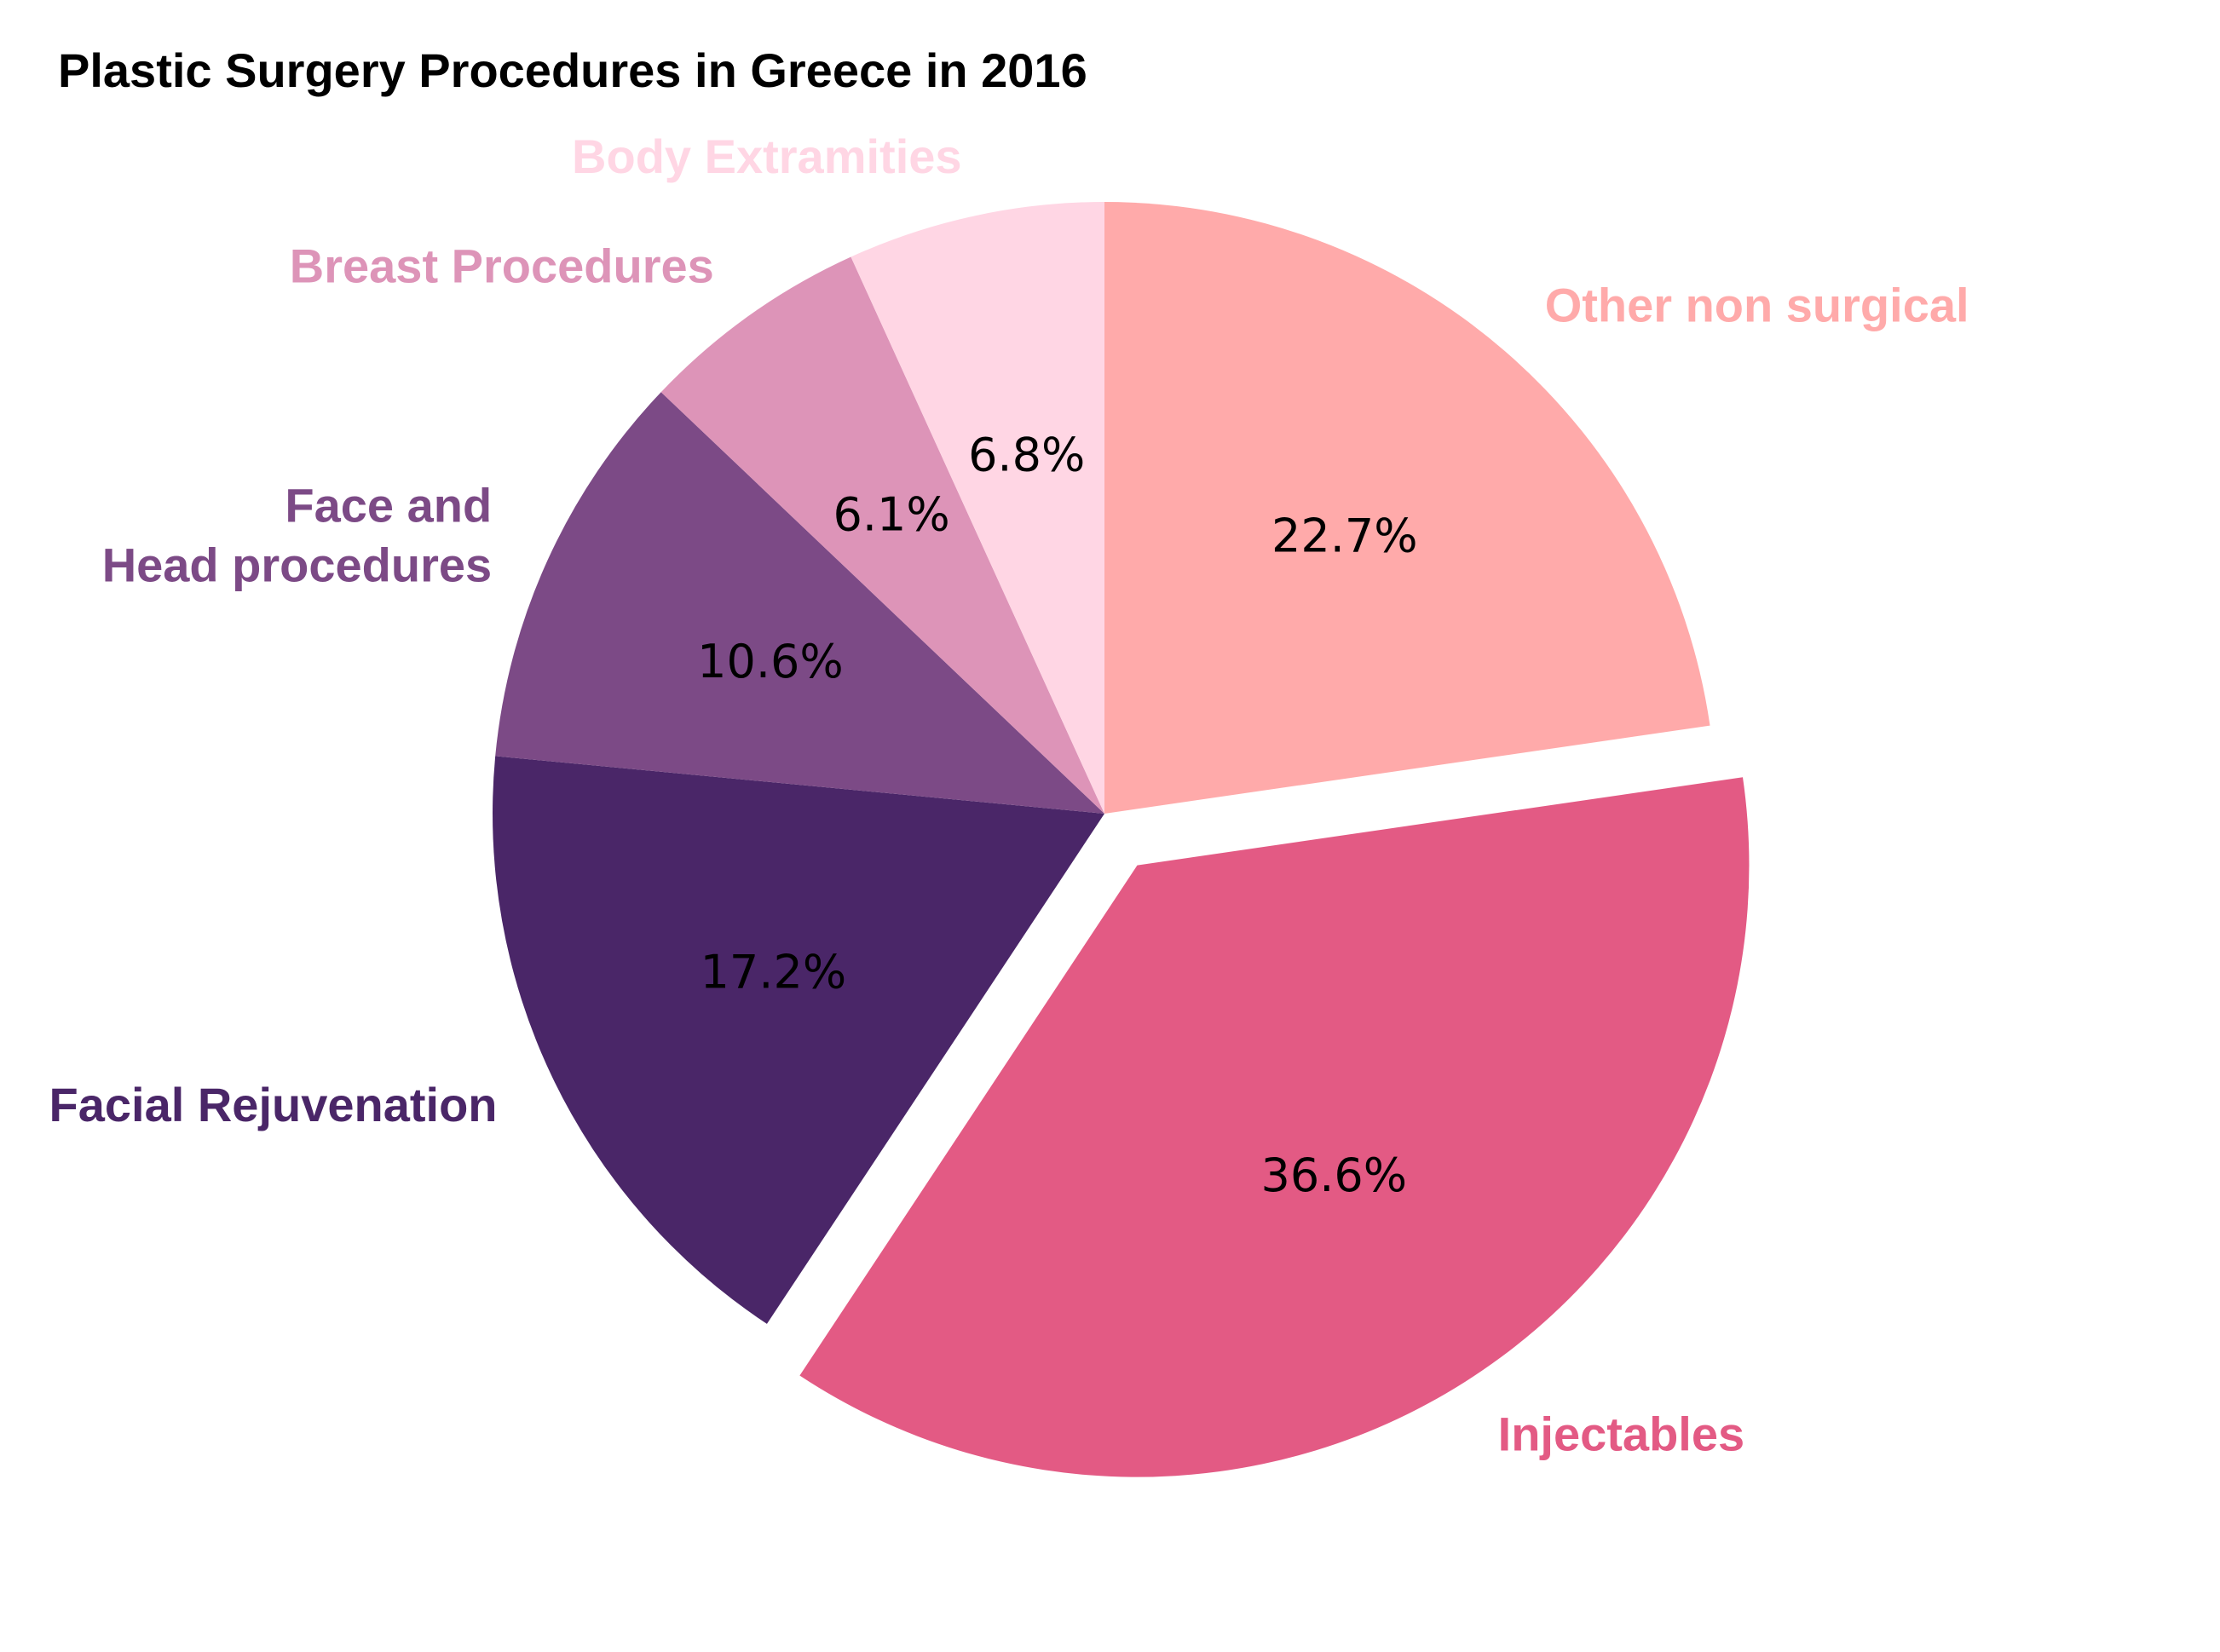  I want to click on pie-percent-label-other-non-surgical: 22.7%, so click(1344, 536).